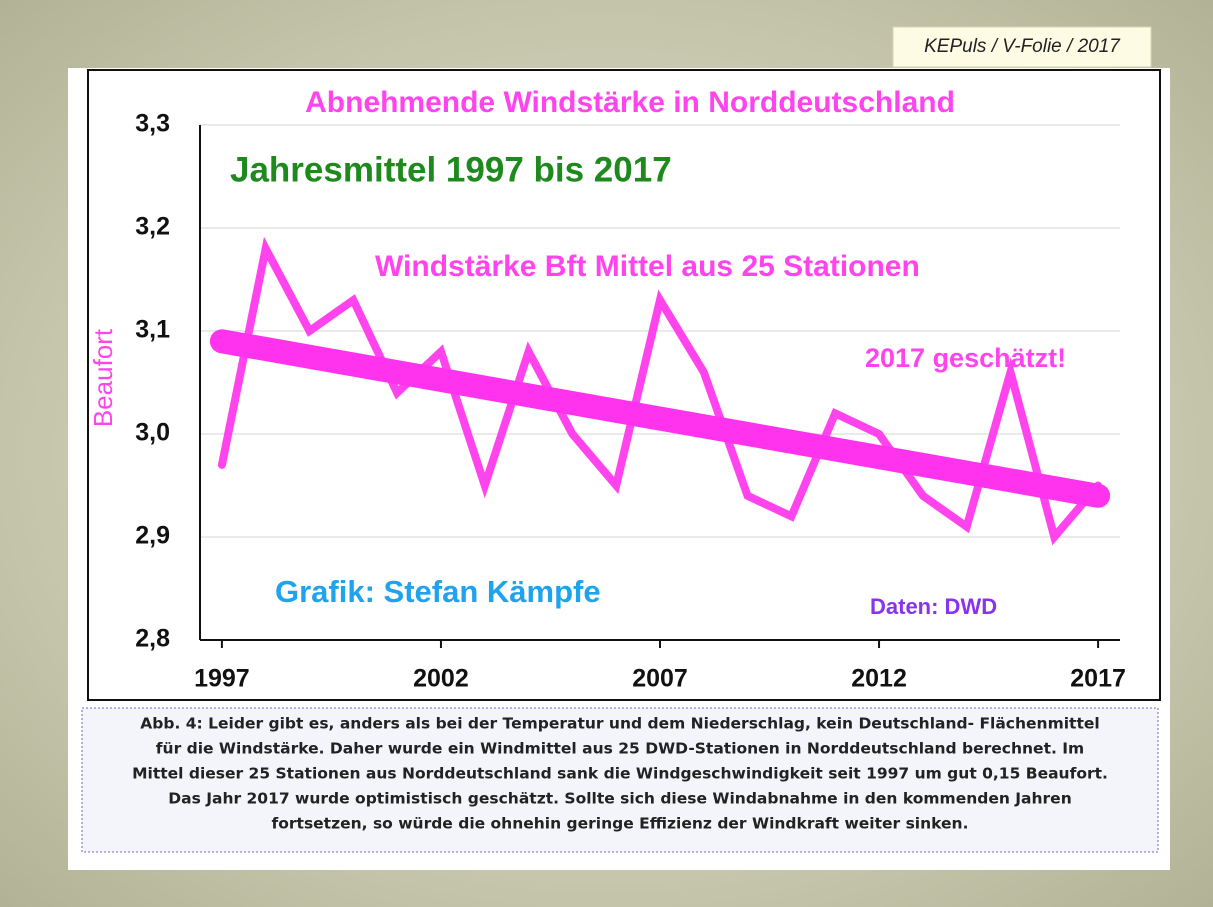 Image resolution: width=1213 pixels, height=907 pixels. I want to click on chart-title: Abnehmende Windstärke in Norddeutschland, so click(630, 102).